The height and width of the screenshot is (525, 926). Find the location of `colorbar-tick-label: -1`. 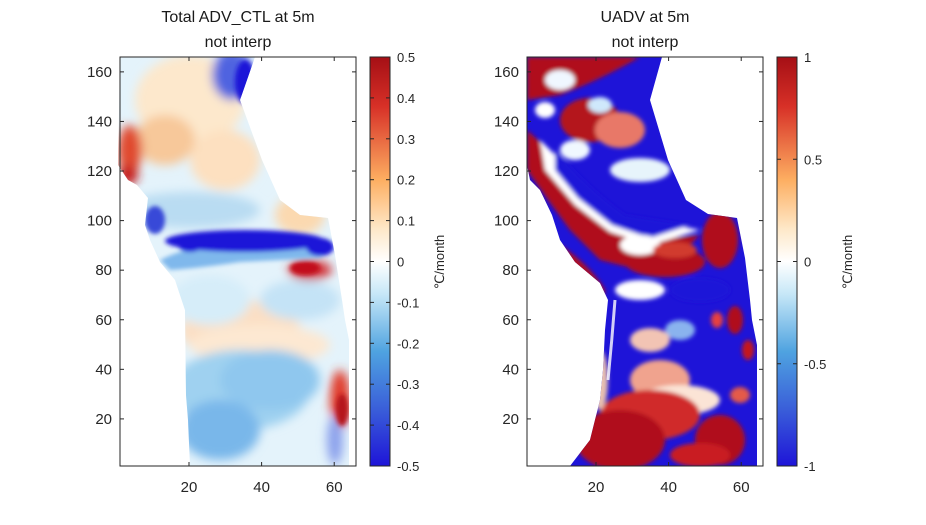

colorbar-tick-label: -1 is located at coordinates (810, 466).